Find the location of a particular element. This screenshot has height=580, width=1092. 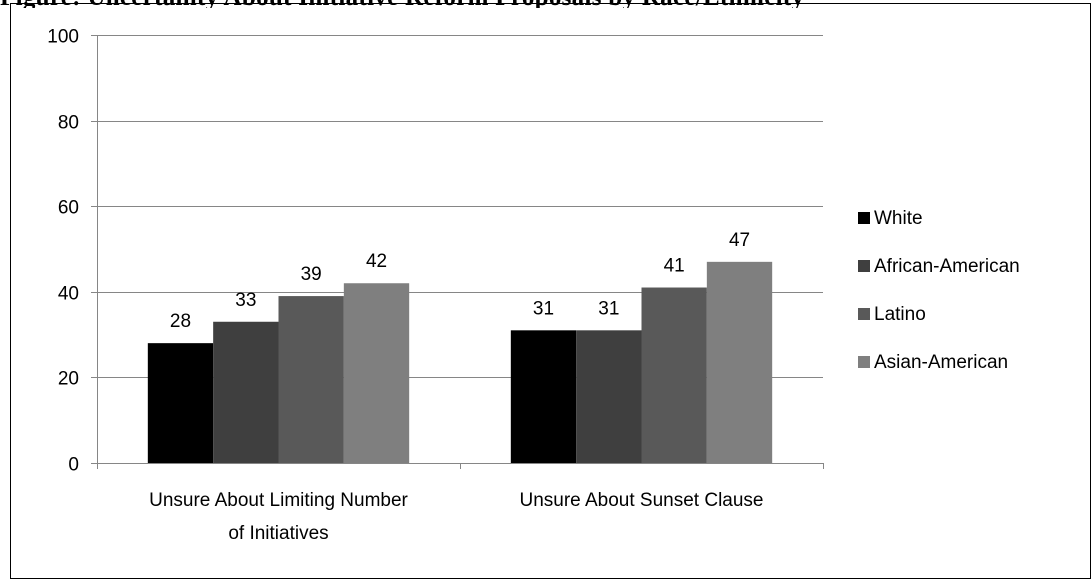

legend-label: Asian-American is located at coordinates (941, 362).